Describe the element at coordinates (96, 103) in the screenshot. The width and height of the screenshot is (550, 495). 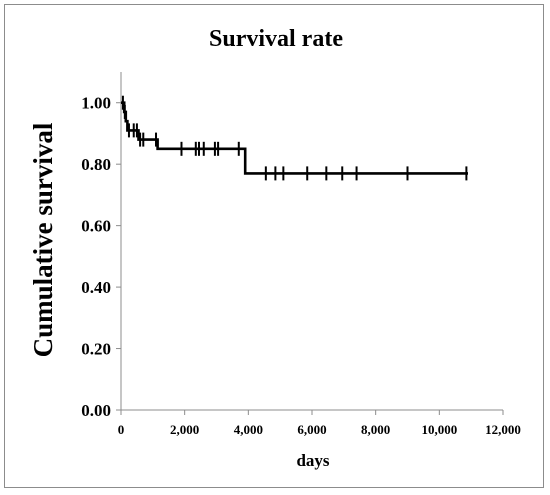
I see `y-tick-label: 1.00` at that location.